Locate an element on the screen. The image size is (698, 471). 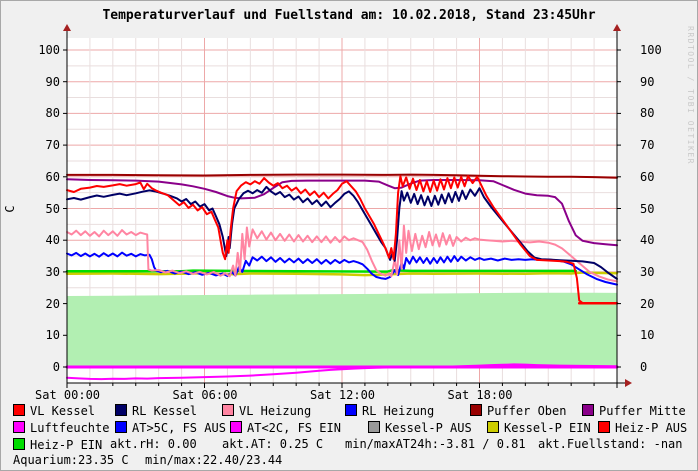
x-axis-arrow is located at coordinates (628, 383).